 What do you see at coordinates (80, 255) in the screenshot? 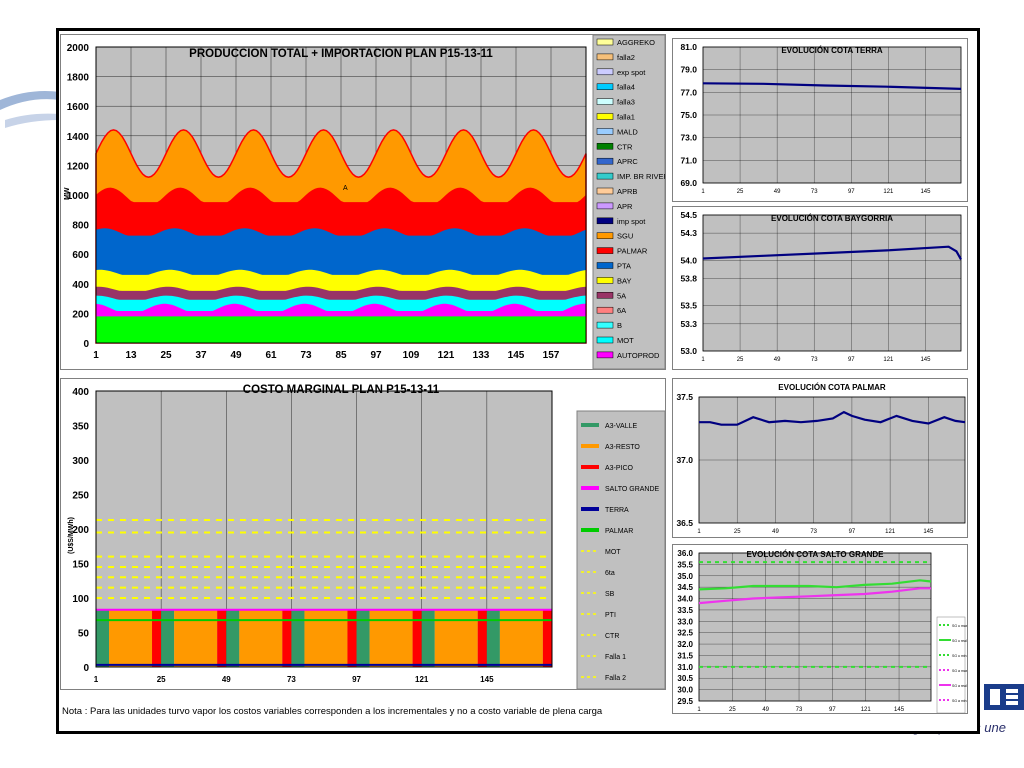
I see `y-tick-label: 600` at bounding box center [80, 255].